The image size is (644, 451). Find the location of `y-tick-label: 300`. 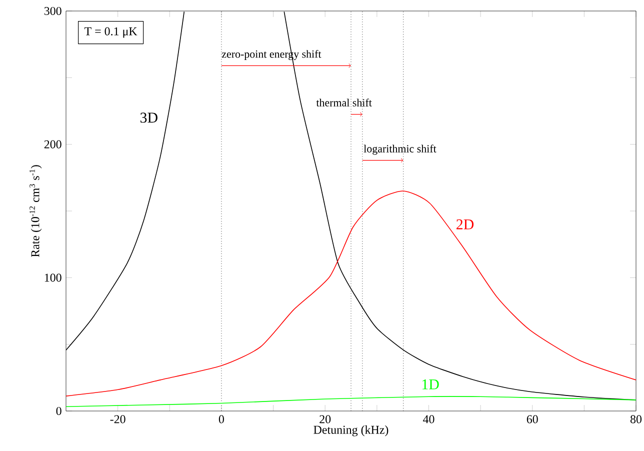

y-tick-label: 300 is located at coordinates (53, 11).